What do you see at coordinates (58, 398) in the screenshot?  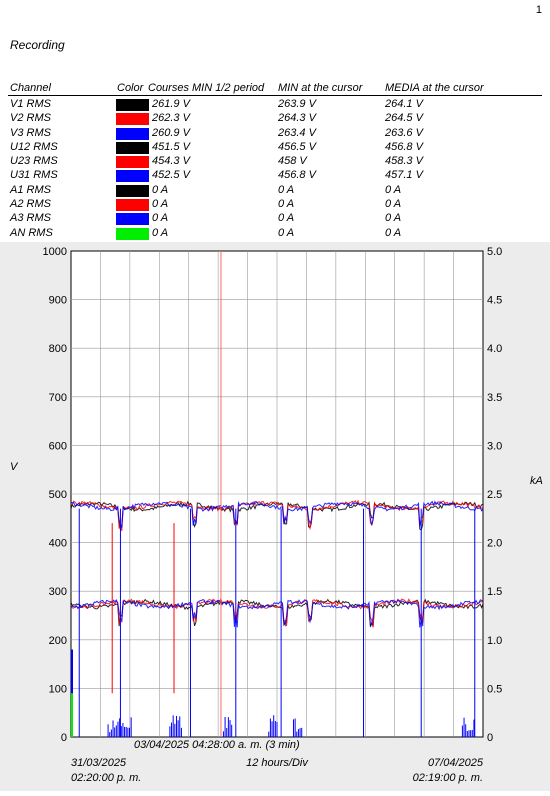 I see `y-tick-left: 700` at bounding box center [58, 398].